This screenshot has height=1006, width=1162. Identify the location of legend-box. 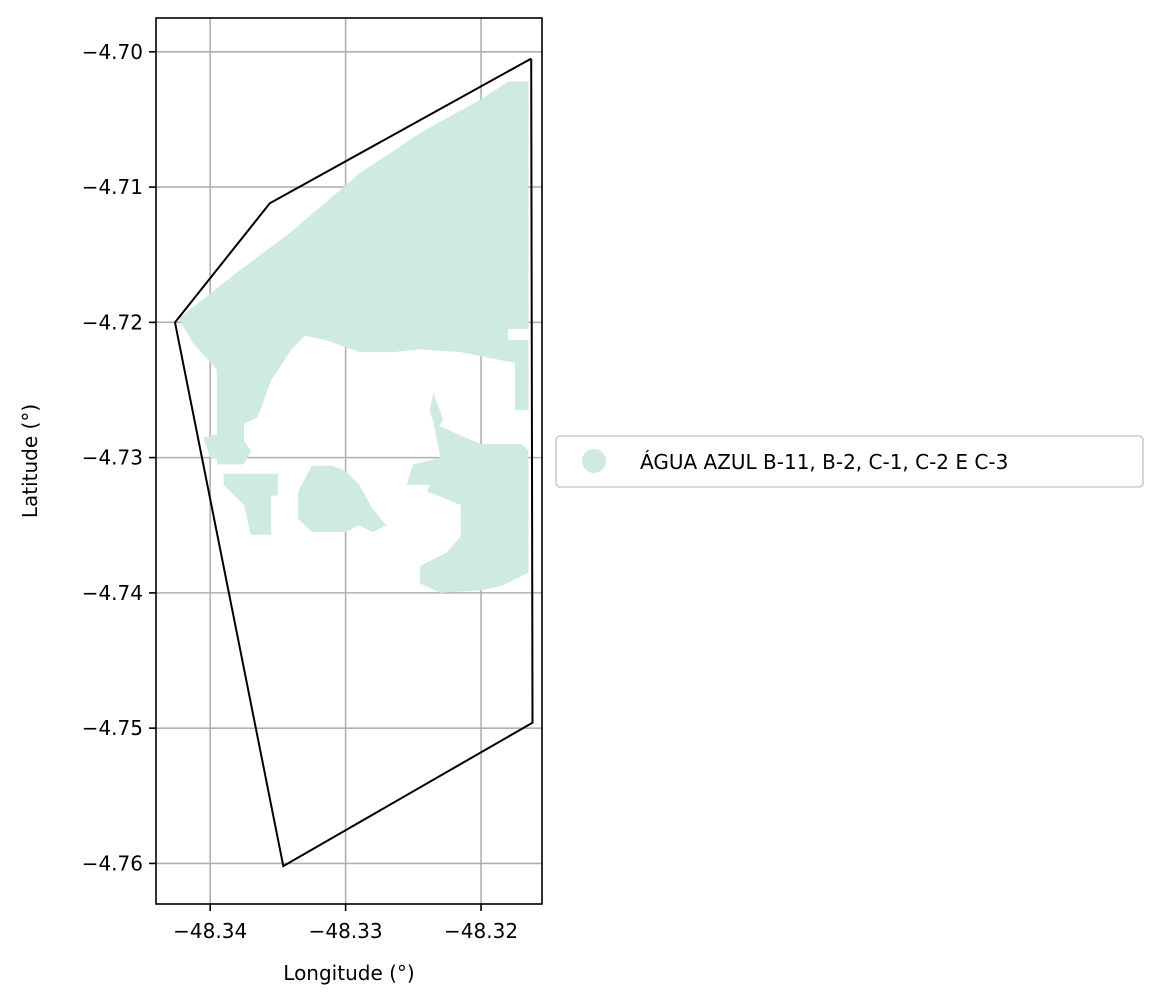
(849, 461).